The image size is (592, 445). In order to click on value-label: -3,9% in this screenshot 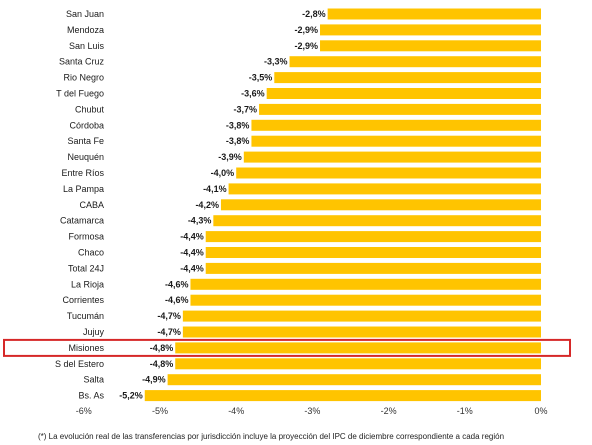, I will do `click(230, 157)`.